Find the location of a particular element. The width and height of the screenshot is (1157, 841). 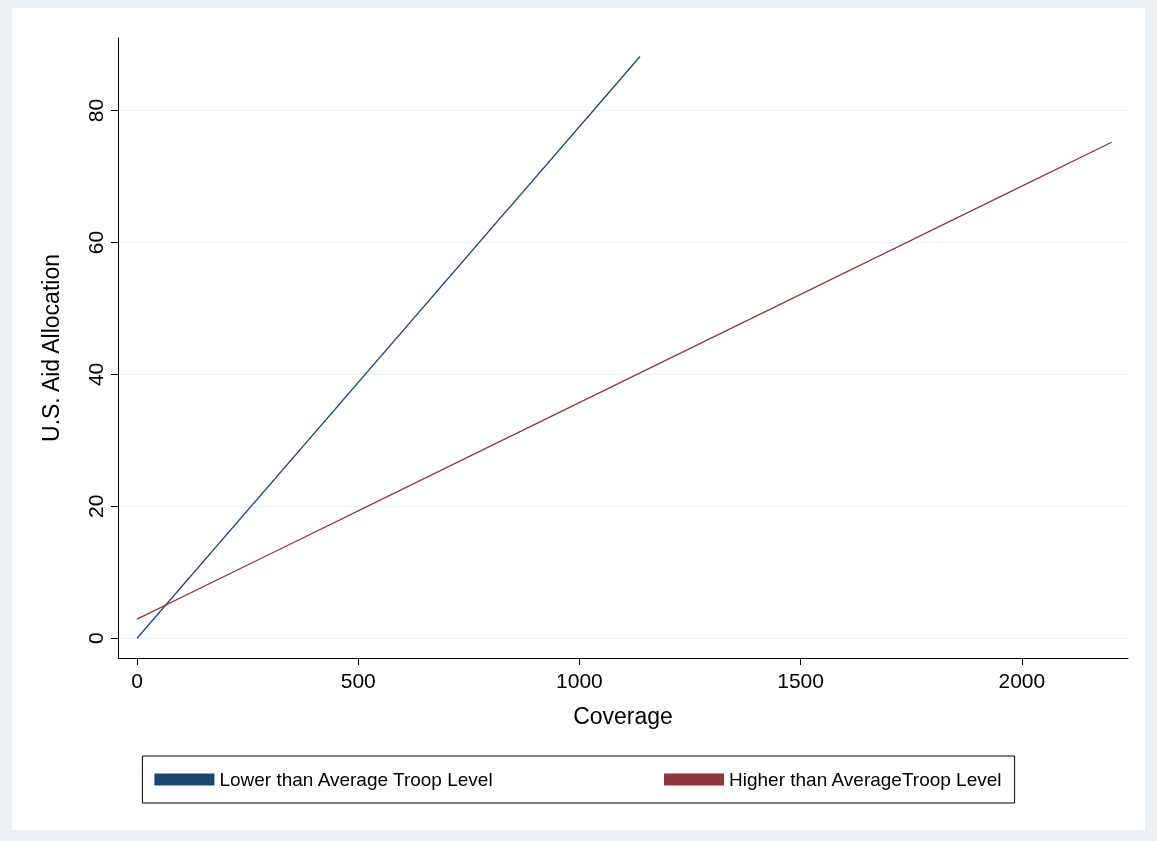

legend-label: Lower than Average Troop Level is located at coordinates (356, 779).